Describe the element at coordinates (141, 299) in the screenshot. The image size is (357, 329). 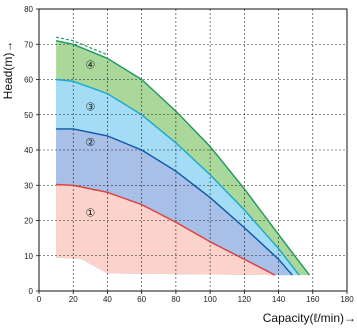
I see `x-tick-label: 60` at that location.